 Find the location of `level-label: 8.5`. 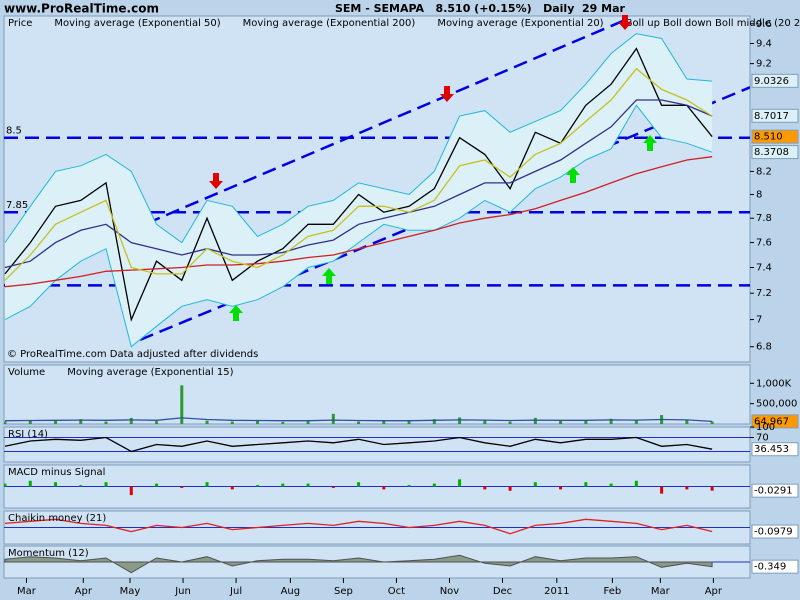

level-label: 8.5 is located at coordinates (14, 131).